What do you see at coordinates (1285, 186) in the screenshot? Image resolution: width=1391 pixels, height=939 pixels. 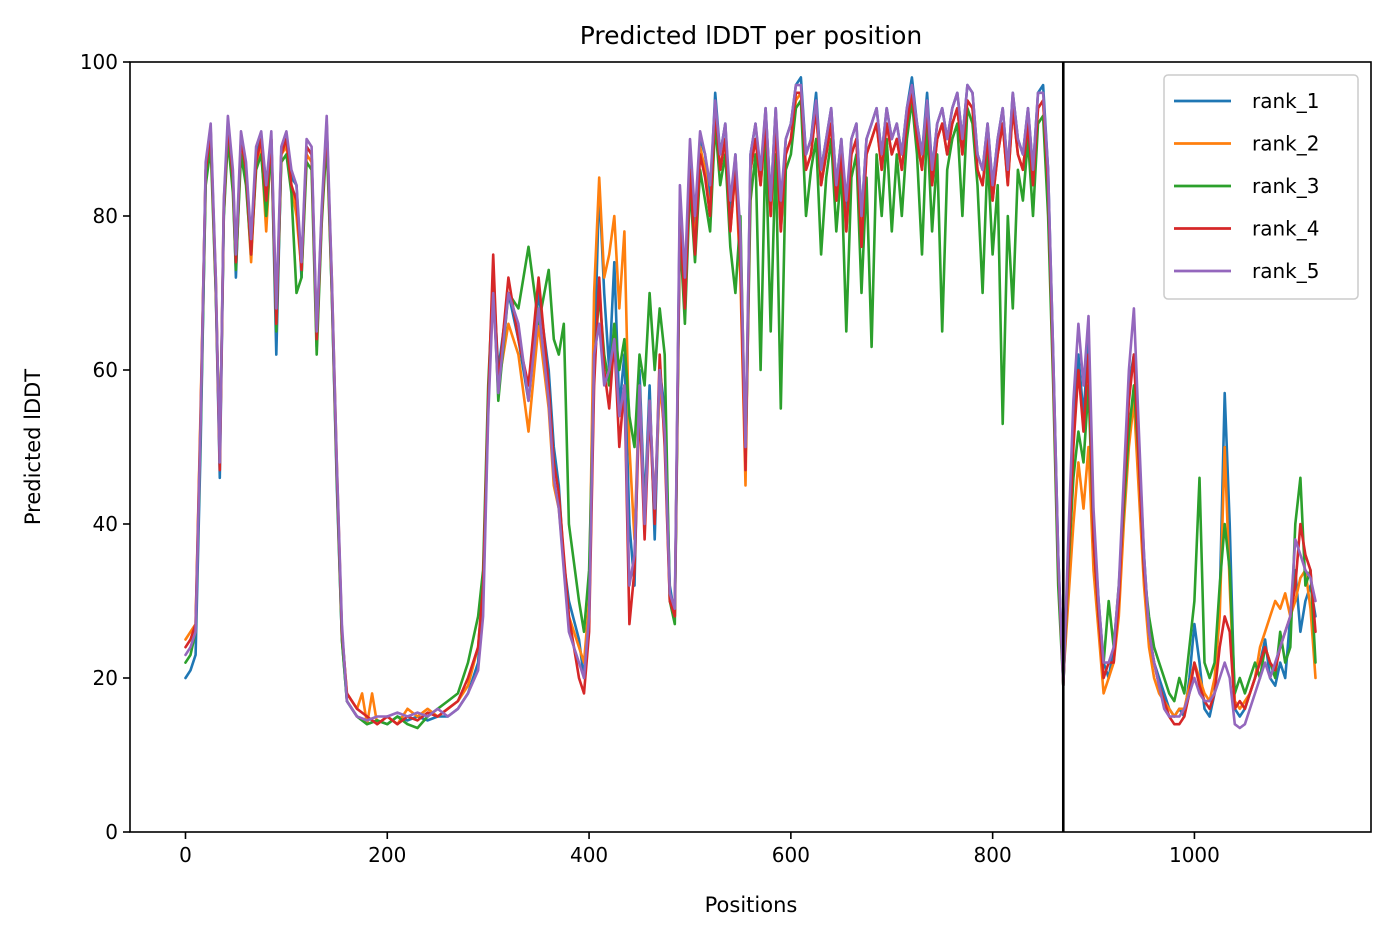 I see `legend-label-rank_3: rank_3` at bounding box center [1285, 186].